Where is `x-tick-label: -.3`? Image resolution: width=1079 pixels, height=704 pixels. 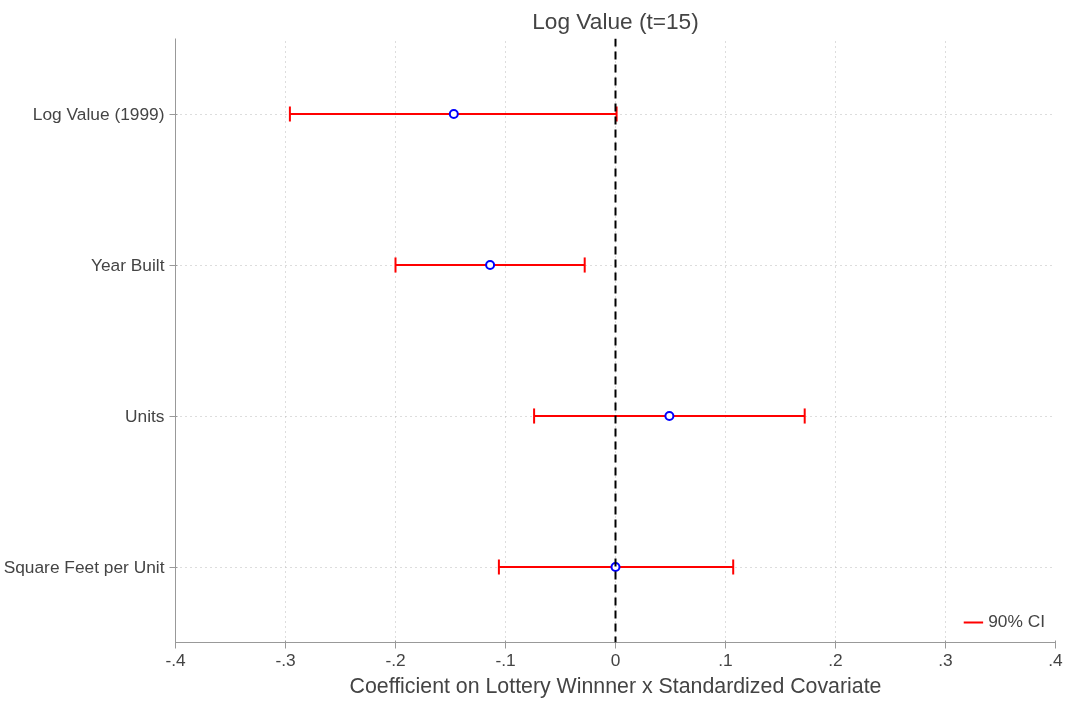
x-tick-label: -.3 is located at coordinates (285, 659).